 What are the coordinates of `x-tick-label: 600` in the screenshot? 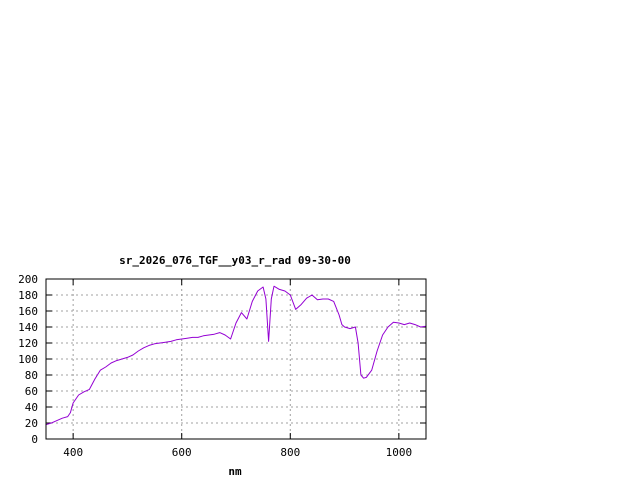 It's located at (182, 452).